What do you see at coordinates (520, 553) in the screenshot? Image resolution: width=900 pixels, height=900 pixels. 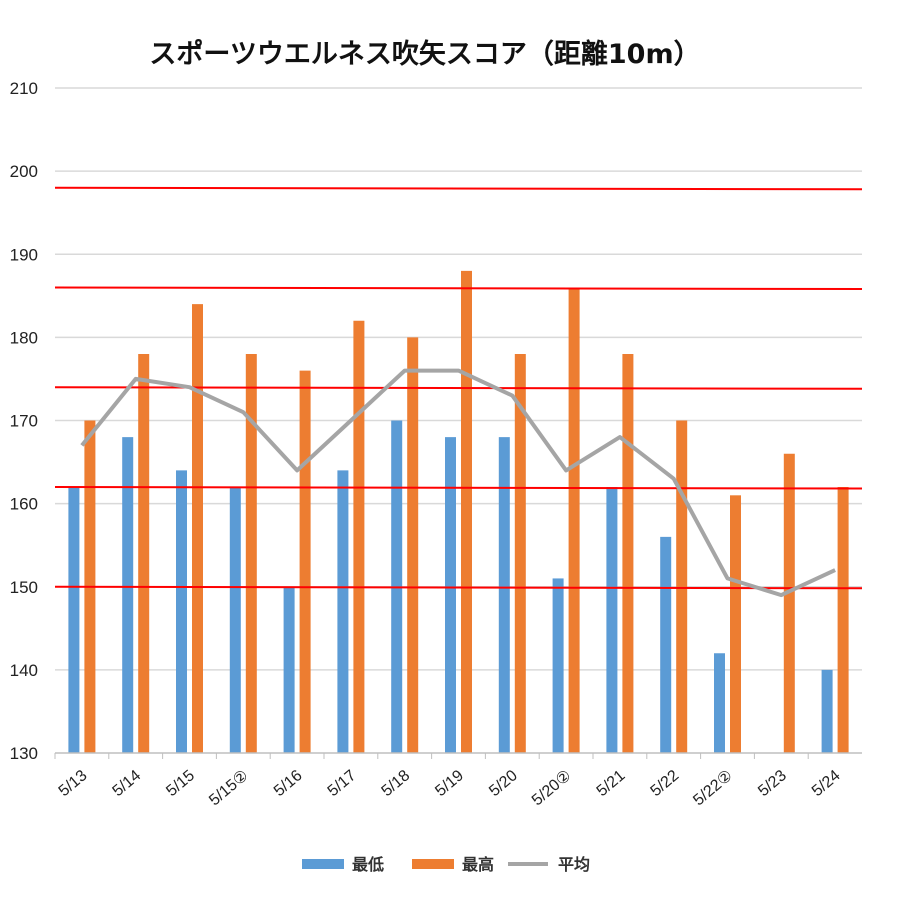 I see `bar-最高-5/20` at bounding box center [520, 553].